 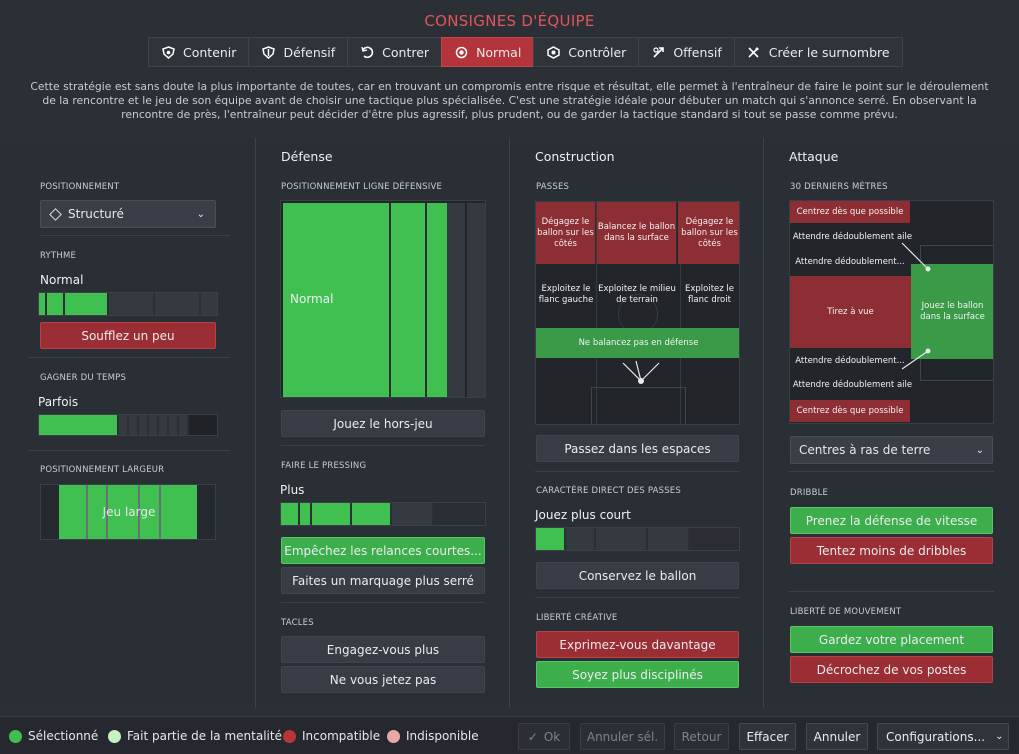 I want to click on tab-label: Contenir, so click(x=210, y=52).